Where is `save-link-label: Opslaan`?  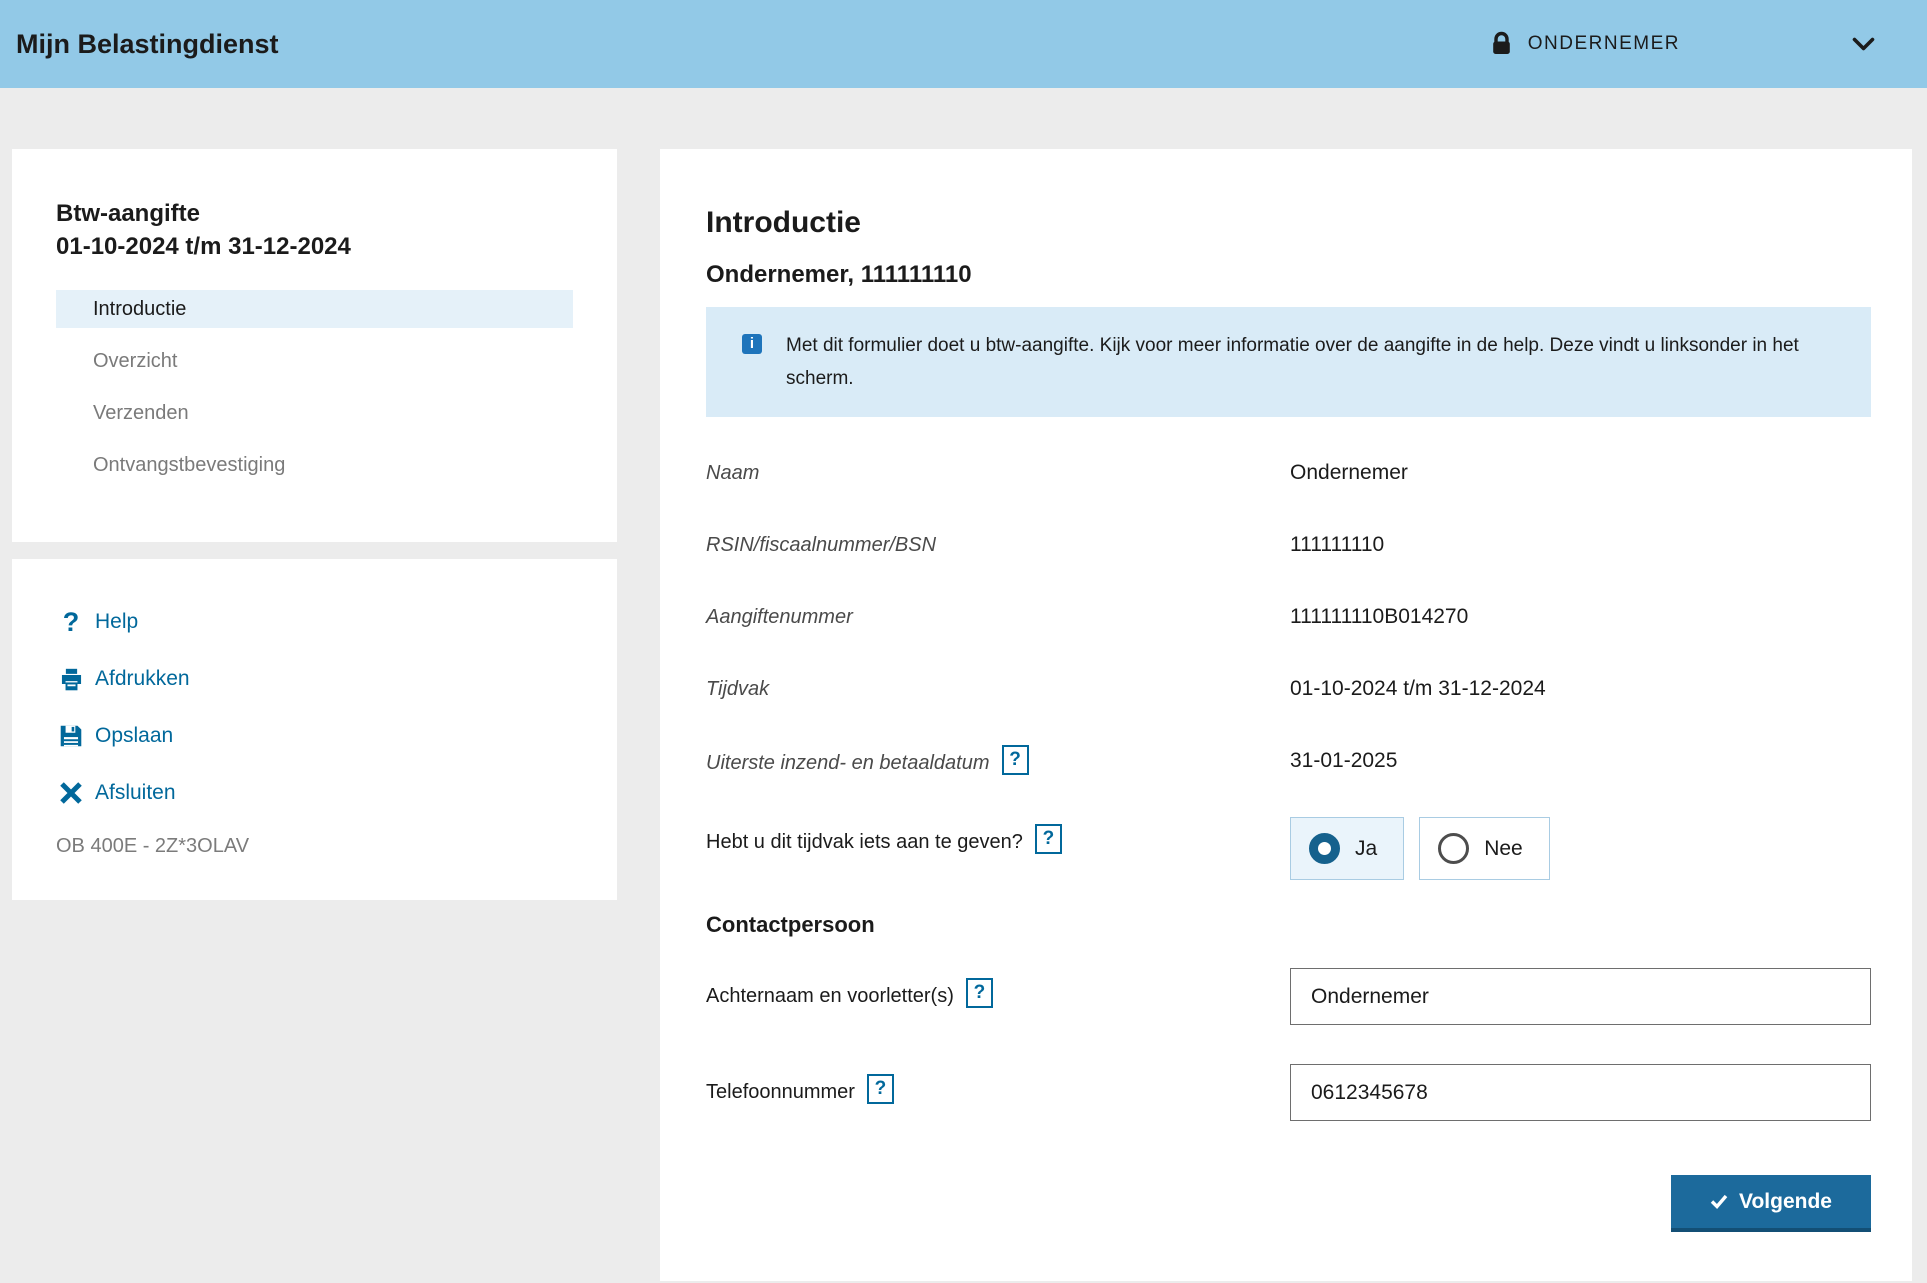 save-link-label: Opslaan is located at coordinates (134, 735).